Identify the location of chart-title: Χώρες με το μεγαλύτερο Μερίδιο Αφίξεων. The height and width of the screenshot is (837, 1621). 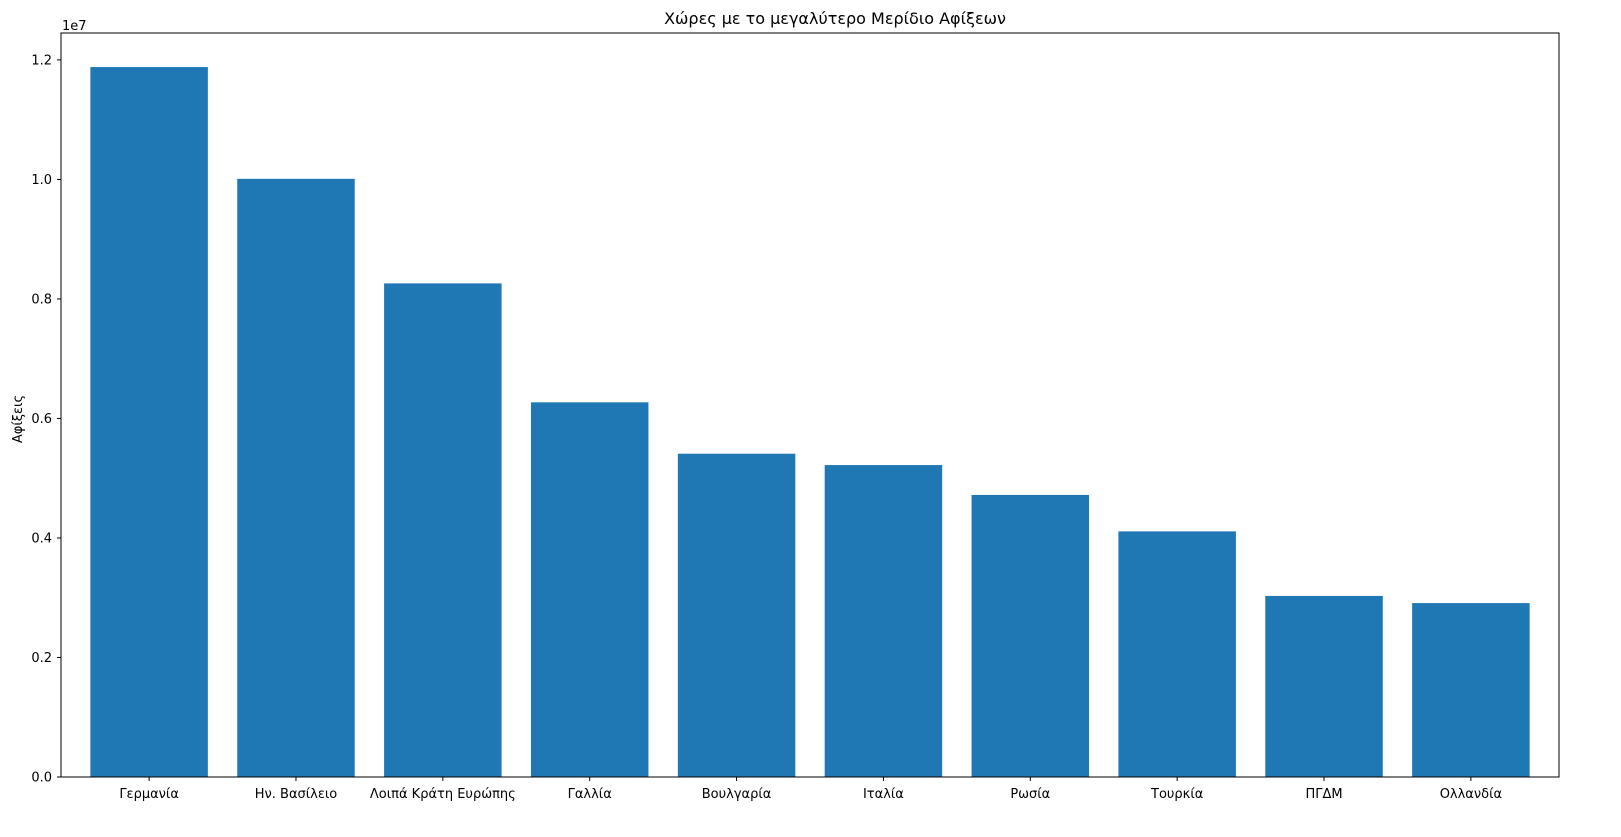
(835, 18).